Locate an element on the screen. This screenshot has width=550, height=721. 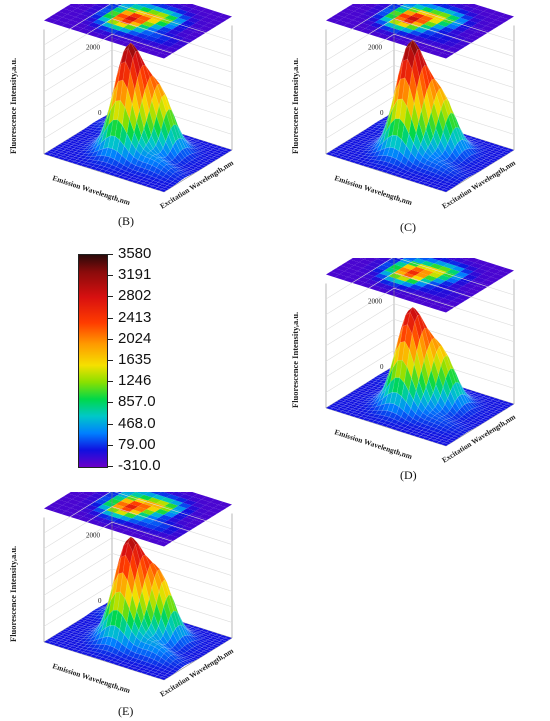
panel-label-d: (D) is located at coordinates (408, 475).